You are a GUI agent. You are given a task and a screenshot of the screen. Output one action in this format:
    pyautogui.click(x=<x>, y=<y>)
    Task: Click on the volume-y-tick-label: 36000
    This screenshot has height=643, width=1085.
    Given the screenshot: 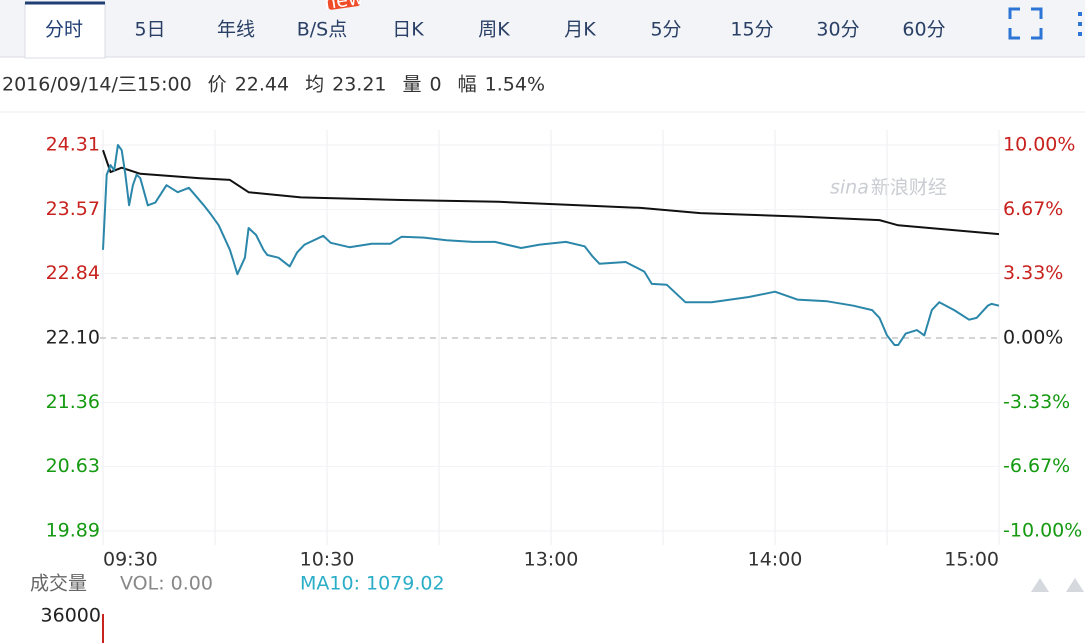 What is the action you would take?
    pyautogui.click(x=71, y=616)
    